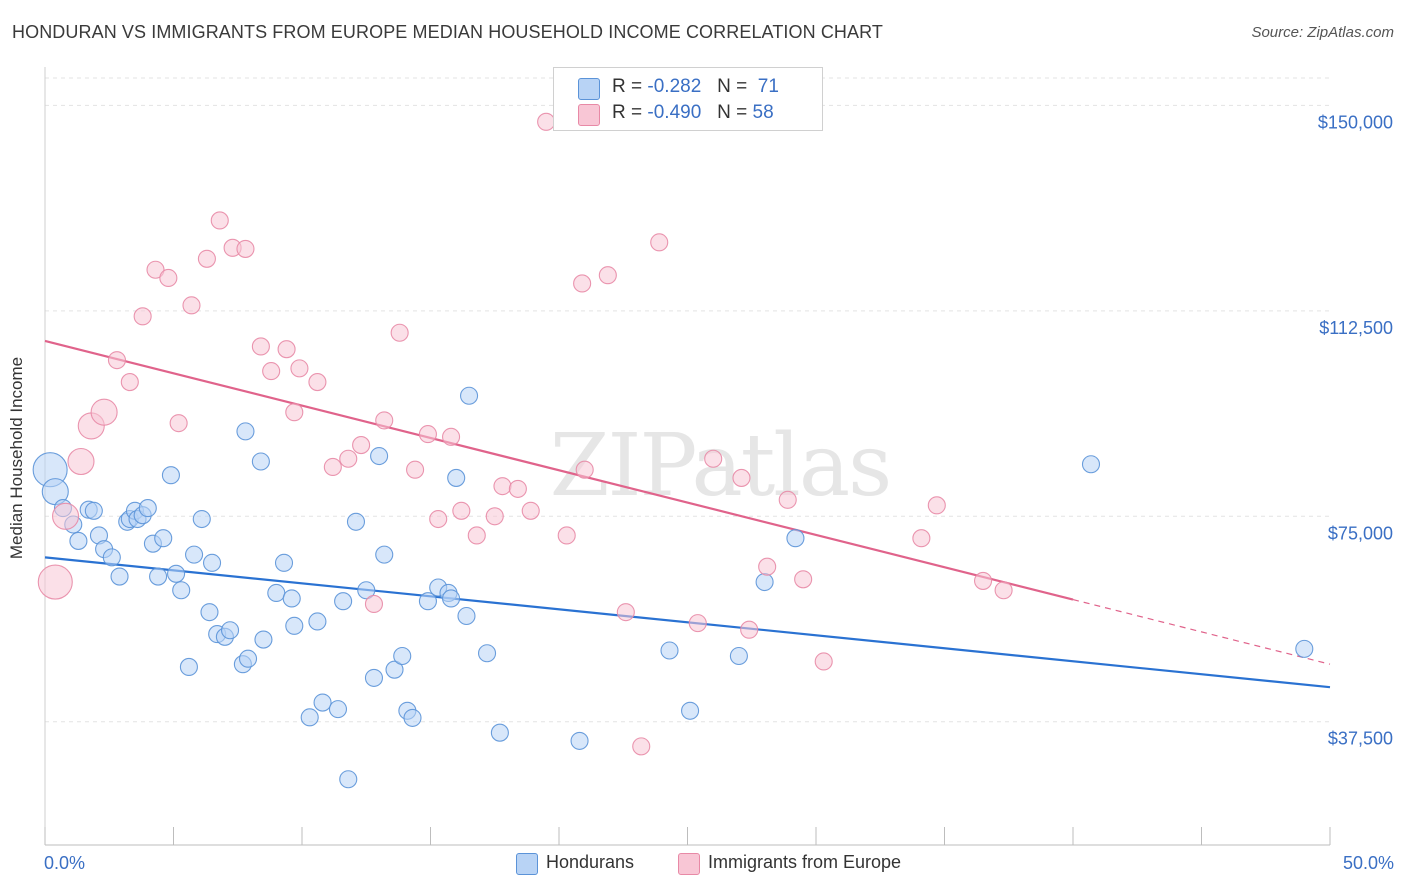 The width and height of the screenshot is (1406, 892). I want to click on r-label: R =, so click(627, 86).